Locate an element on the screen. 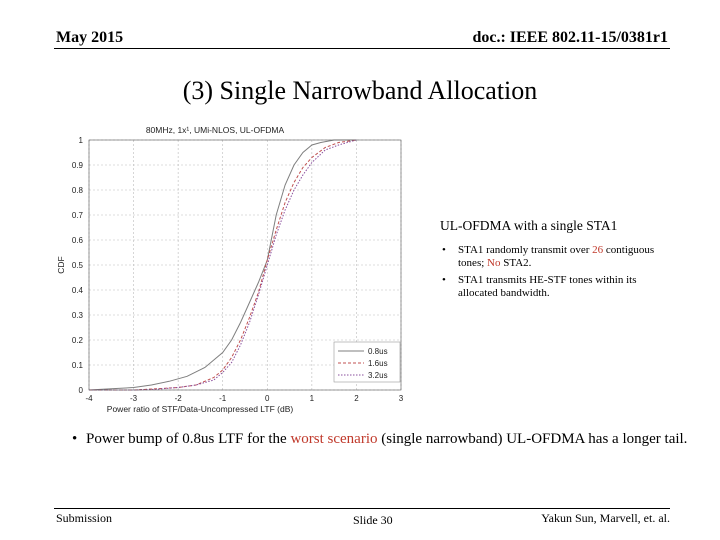 The height and width of the screenshot is (540, 720). y-tick-label-4: 0.4 is located at coordinates (78, 290).